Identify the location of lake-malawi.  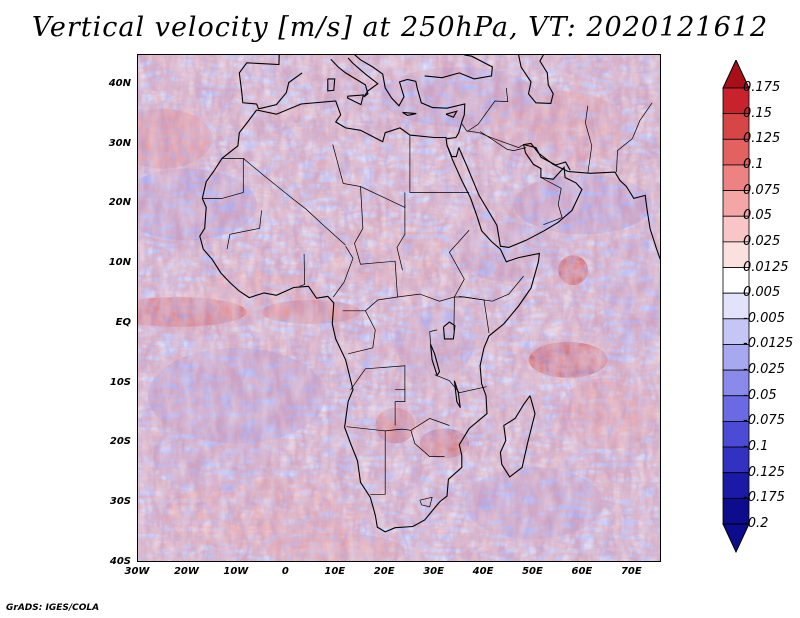
(457, 394).